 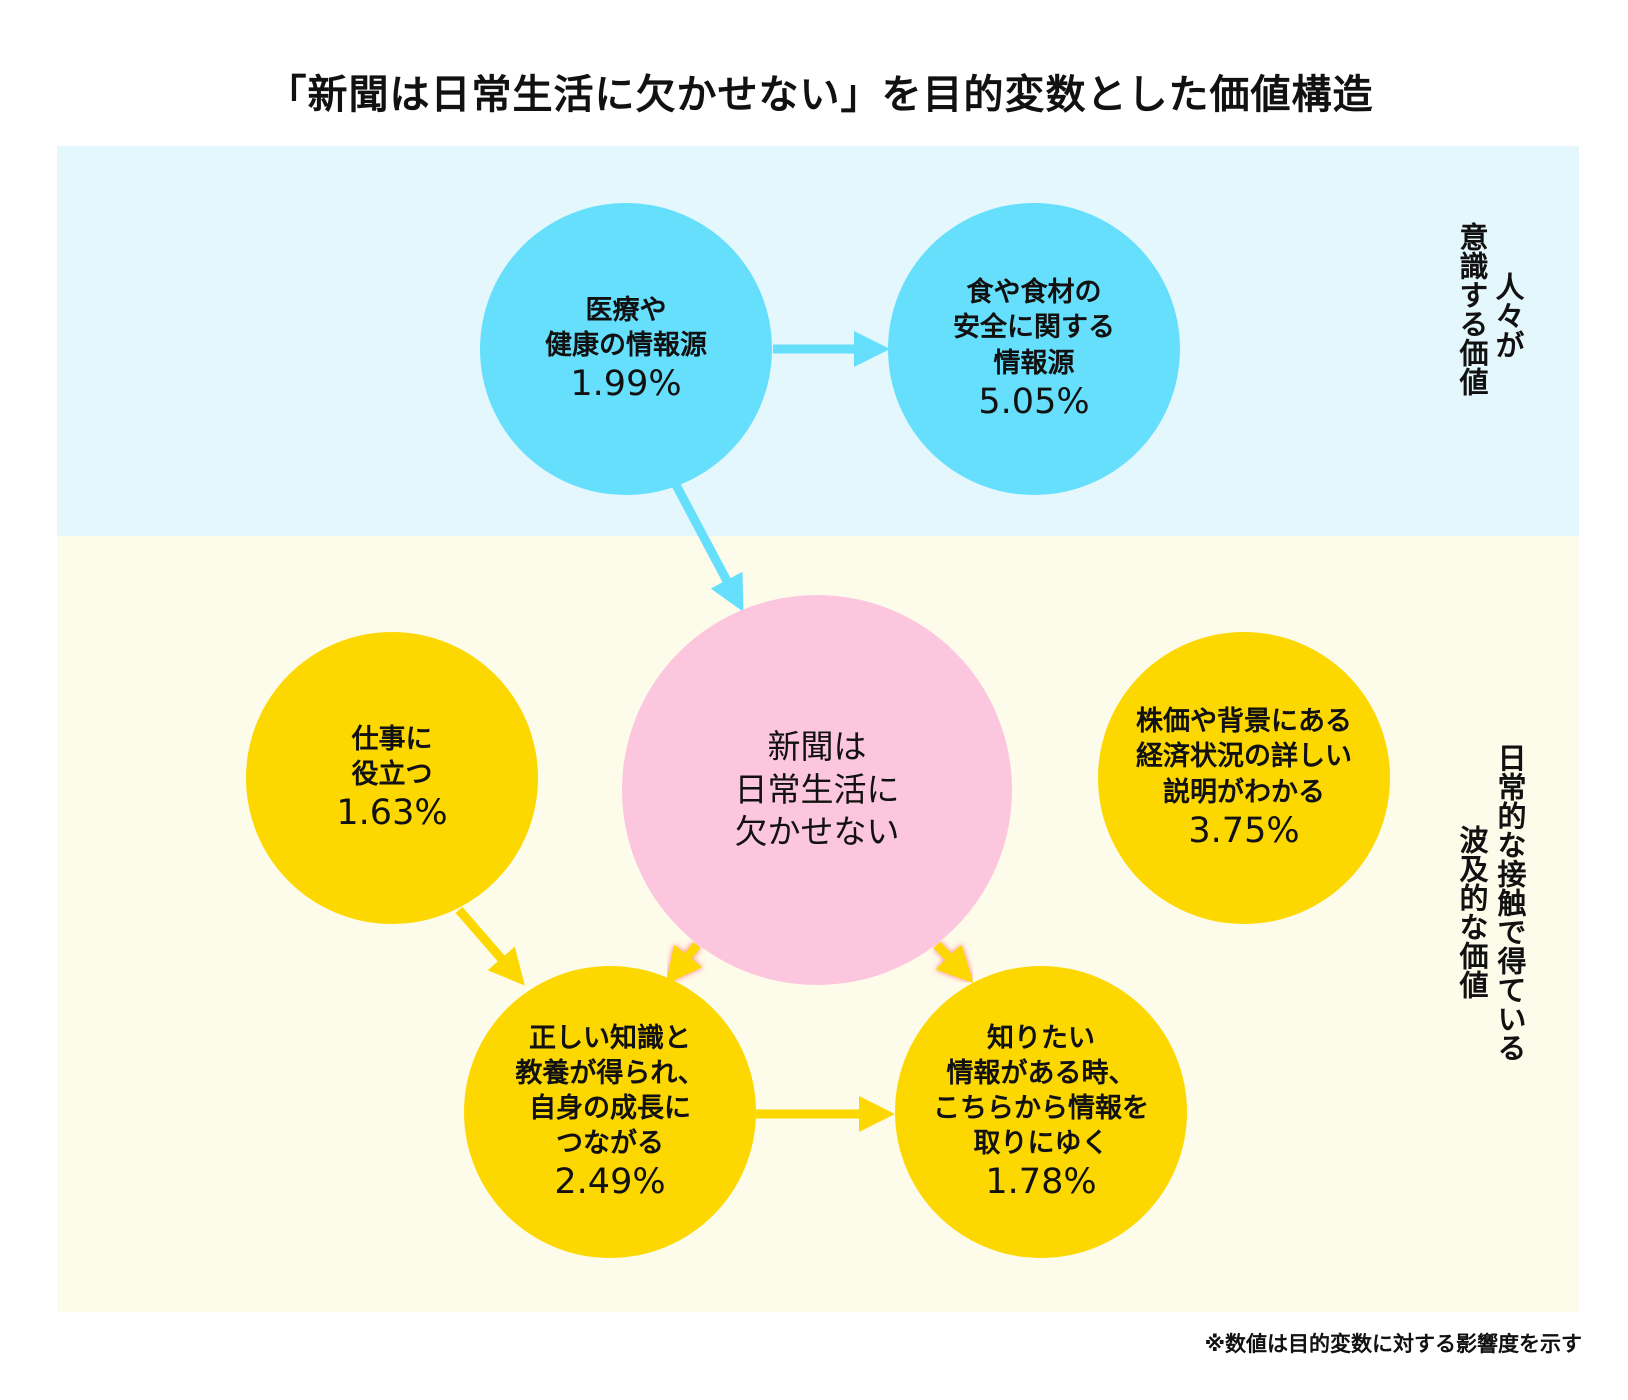 I want to click on node-label: 日常生活に, so click(x=817, y=789).